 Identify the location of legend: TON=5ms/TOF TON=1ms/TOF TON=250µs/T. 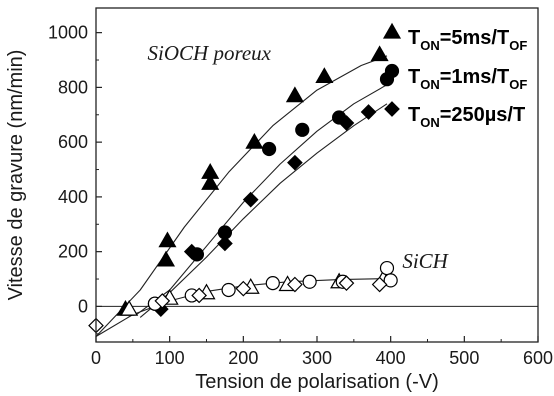
(467, 78).